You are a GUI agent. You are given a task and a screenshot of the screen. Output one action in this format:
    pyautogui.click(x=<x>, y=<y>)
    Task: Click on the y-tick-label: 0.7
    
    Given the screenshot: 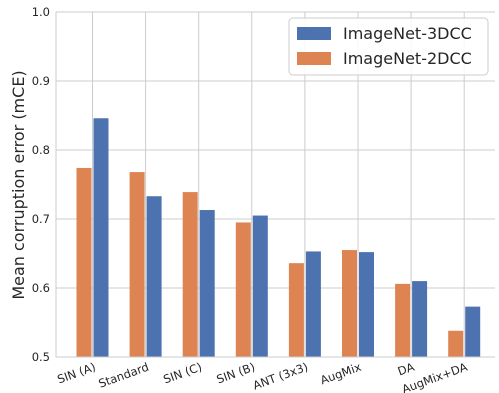 What is the action you would take?
    pyautogui.click(x=41, y=219)
    